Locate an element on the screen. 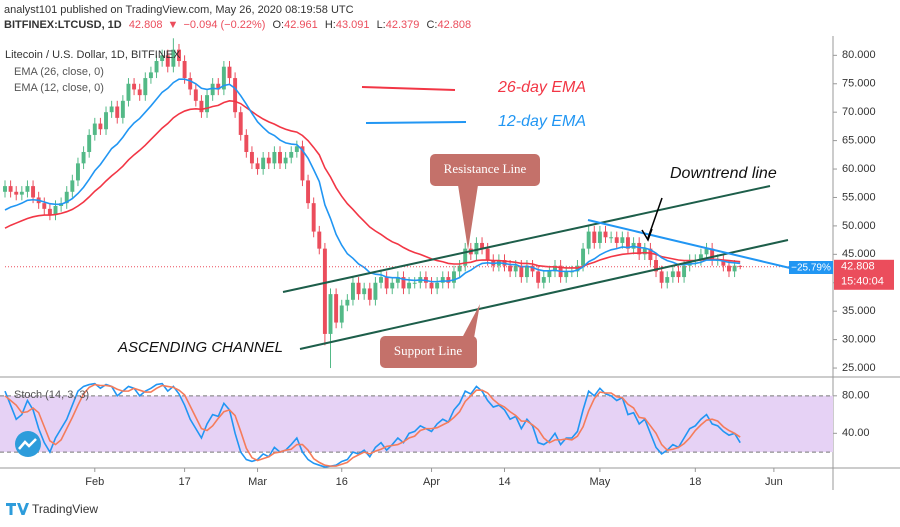  y-tick-label: 80.000 is located at coordinates (859, 55).